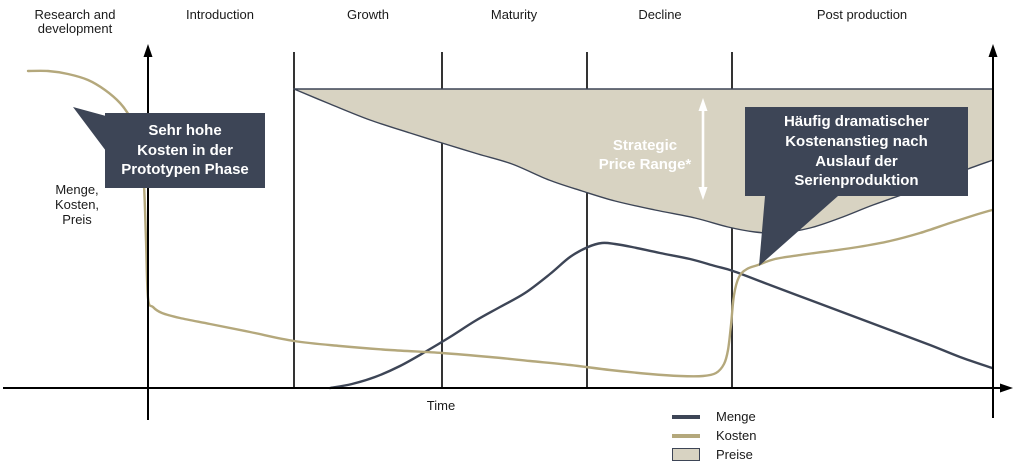  What do you see at coordinates (686, 454) in the screenshot?
I see `preise-band-swatch-icon` at bounding box center [686, 454].